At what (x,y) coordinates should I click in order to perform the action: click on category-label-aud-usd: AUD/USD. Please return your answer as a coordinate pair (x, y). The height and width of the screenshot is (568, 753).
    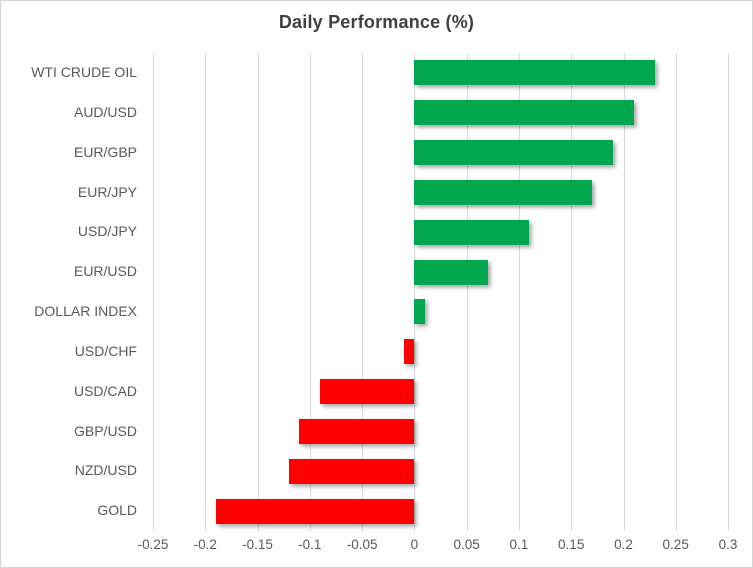
    Looking at the image, I should click on (105, 111).